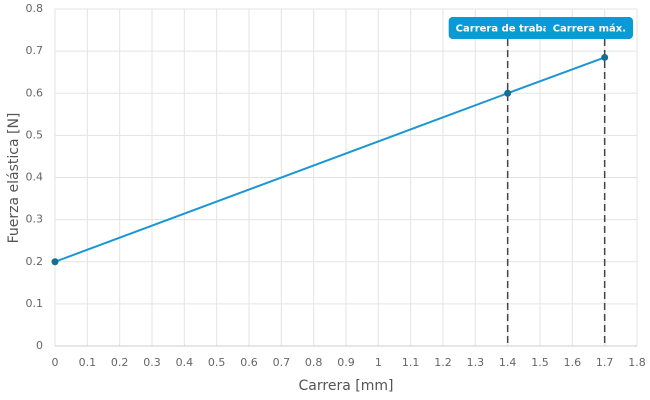  What do you see at coordinates (540, 362) in the screenshot?
I see `x-tick-label: 1.5` at bounding box center [540, 362].